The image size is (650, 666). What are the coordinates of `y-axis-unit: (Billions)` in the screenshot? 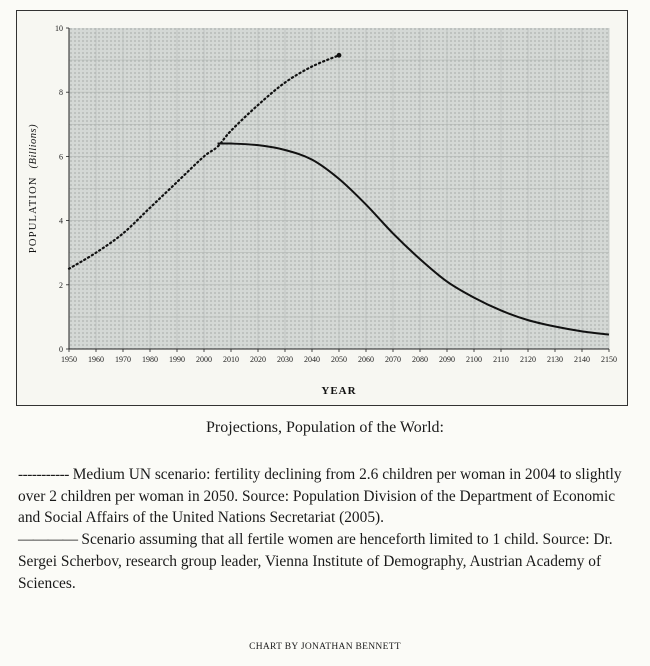 It's located at (33, 146).